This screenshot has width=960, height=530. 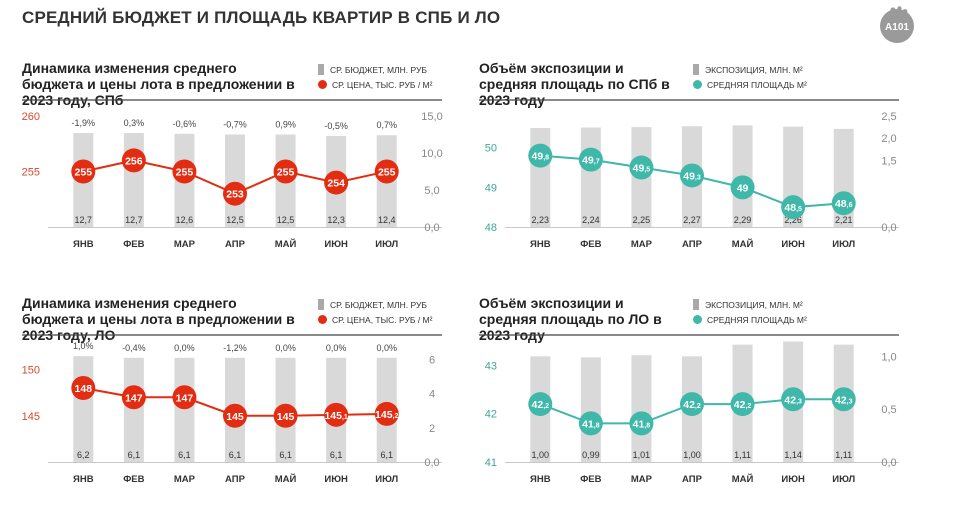 I want to click on left-axis-tick-label: 50, so click(x=491, y=149).